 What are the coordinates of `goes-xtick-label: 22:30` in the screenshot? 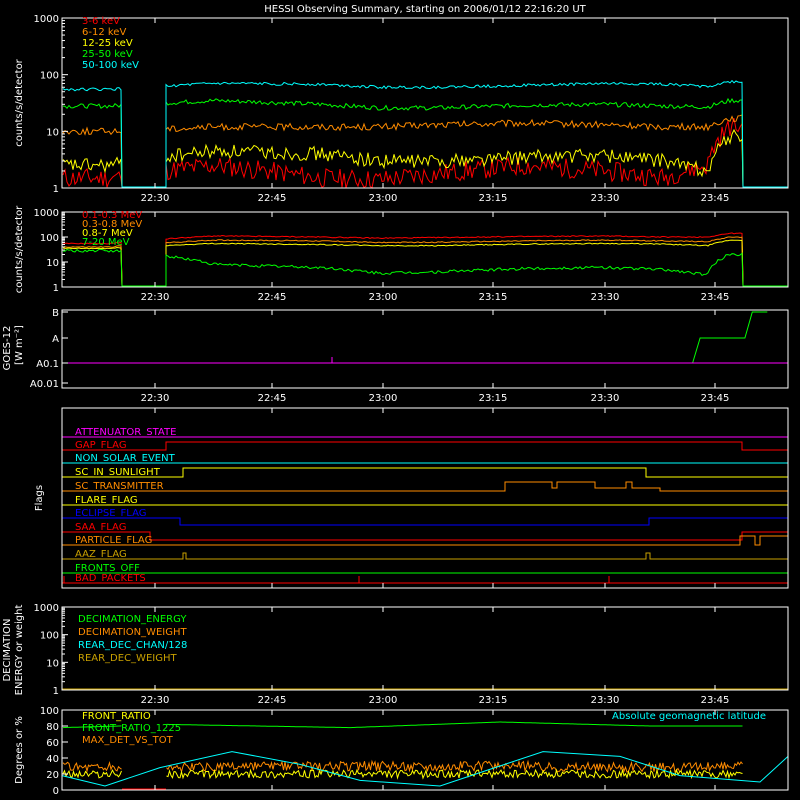 It's located at (155, 398).